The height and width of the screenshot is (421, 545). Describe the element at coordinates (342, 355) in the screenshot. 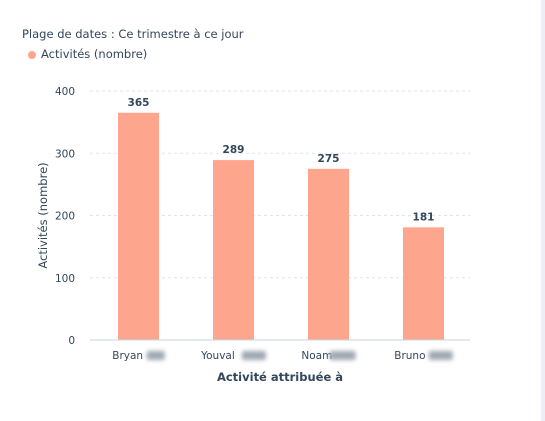

I see `redacted-surname-noam` at that location.